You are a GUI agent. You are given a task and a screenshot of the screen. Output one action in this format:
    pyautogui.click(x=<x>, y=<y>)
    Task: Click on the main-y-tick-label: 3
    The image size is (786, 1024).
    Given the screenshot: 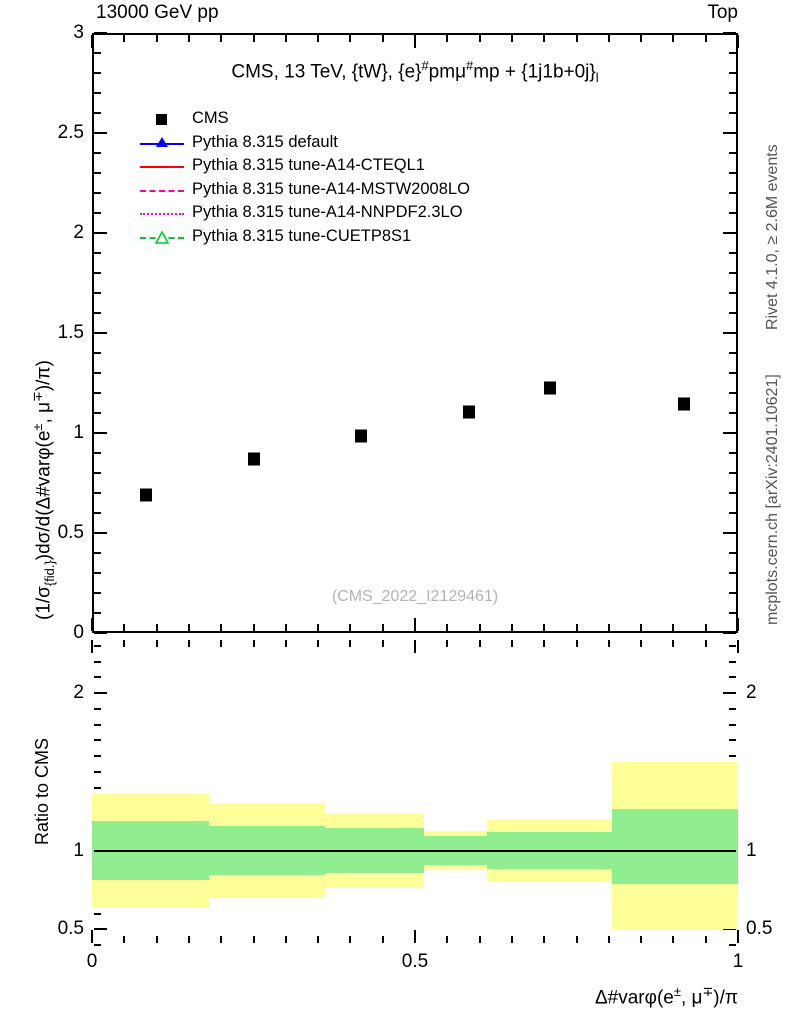 What is the action you would take?
    pyautogui.click(x=78, y=32)
    